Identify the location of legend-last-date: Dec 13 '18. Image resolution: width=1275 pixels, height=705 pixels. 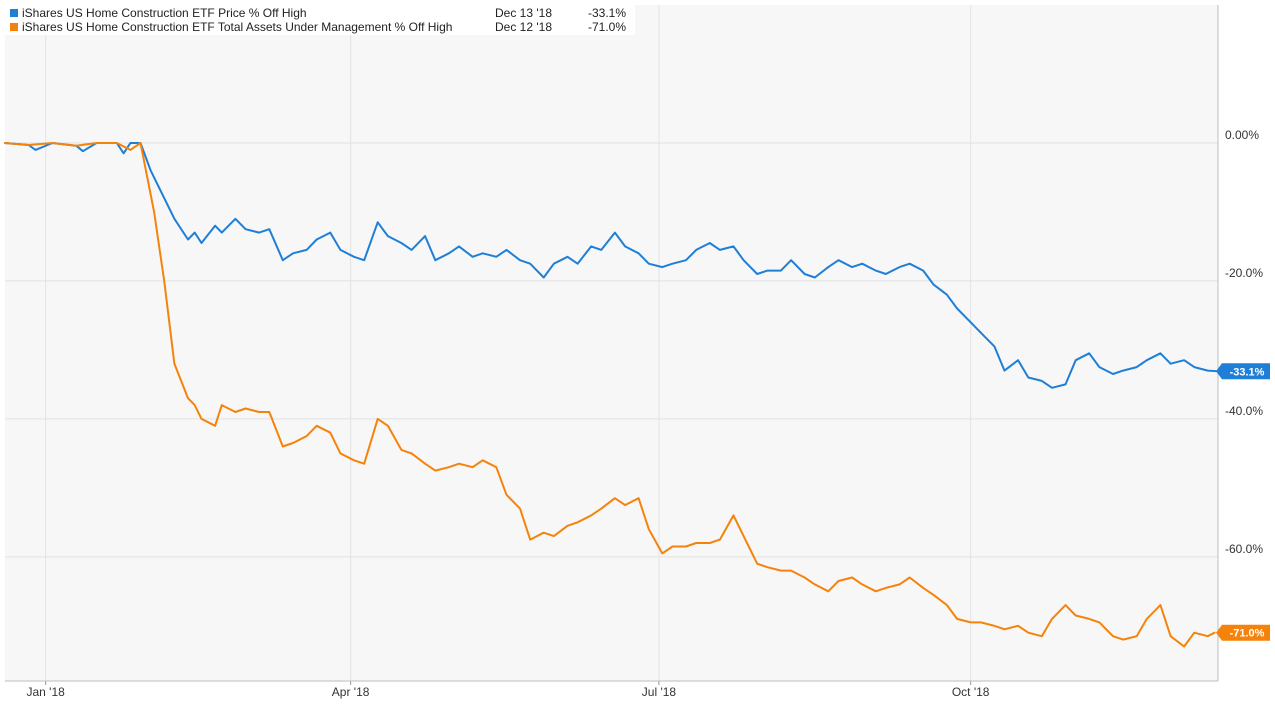
(523, 13).